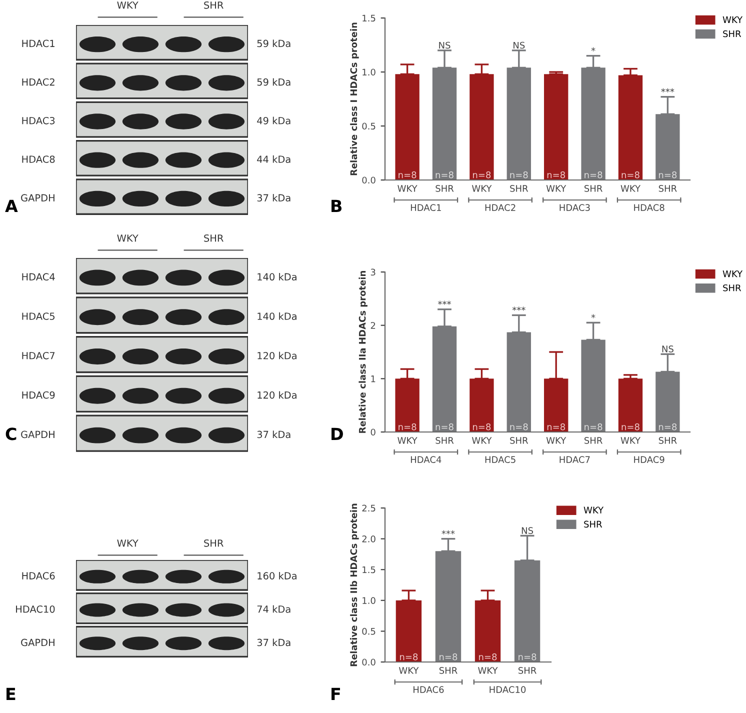 Image resolution: width=746 pixels, height=713 pixels. Describe the element at coordinates (373, 432) in the screenshot. I see `y-tick-label: 0` at that location.